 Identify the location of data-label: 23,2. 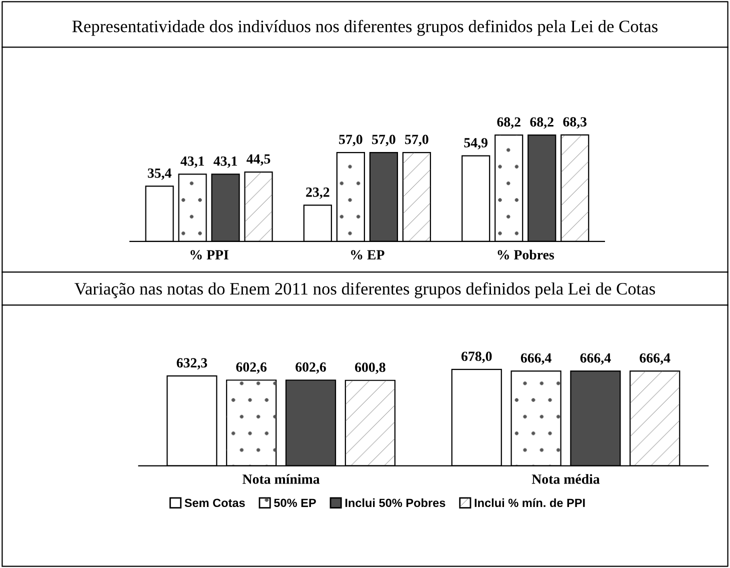
(318, 193).